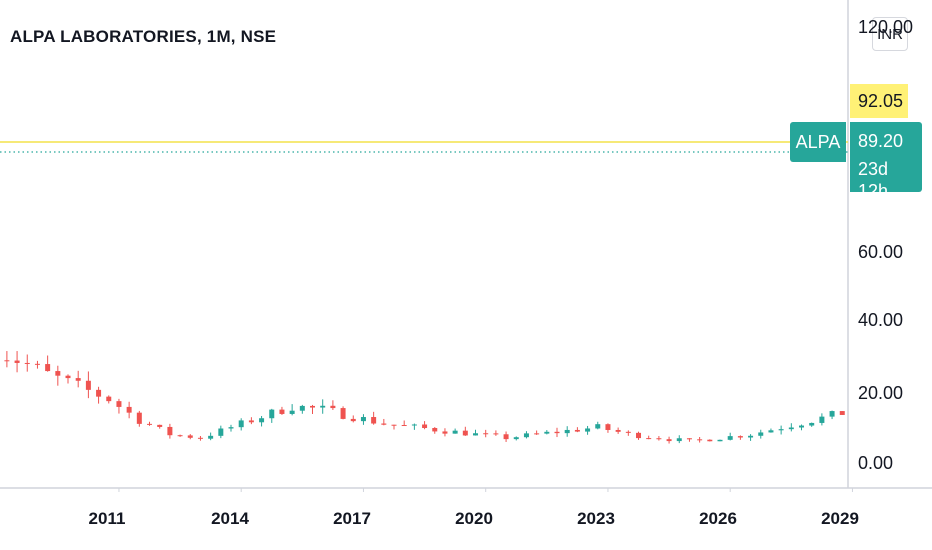 The height and width of the screenshot is (550, 932). What do you see at coordinates (143, 36) in the screenshot?
I see `chart-title: ALPA LABORATORIES, 1M, NSE` at bounding box center [143, 36].